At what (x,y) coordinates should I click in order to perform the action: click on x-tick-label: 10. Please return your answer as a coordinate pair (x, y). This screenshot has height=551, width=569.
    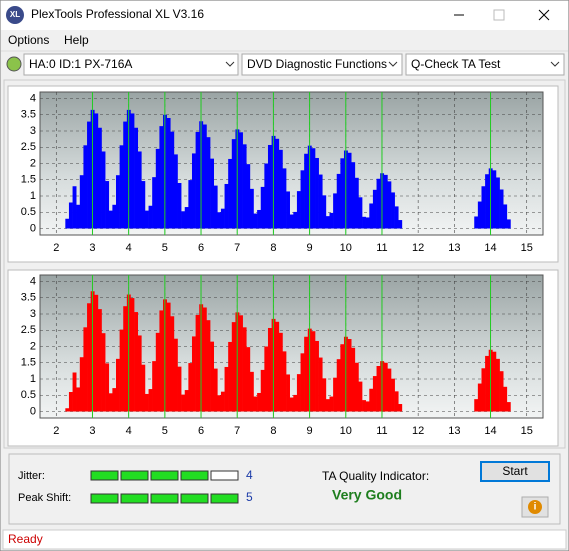
    Looking at the image, I should click on (346, 248).